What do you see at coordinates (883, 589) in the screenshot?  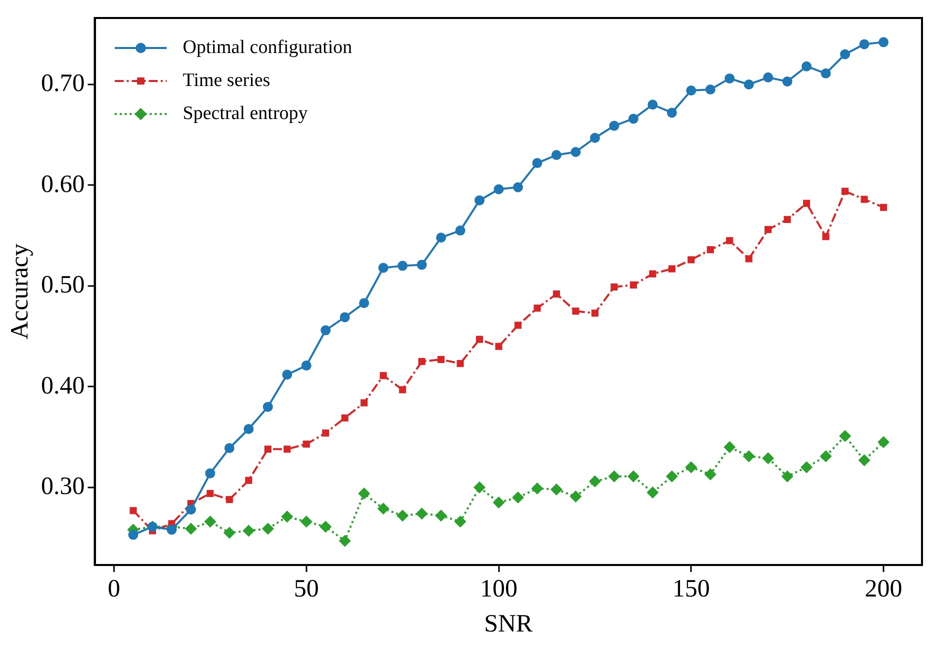 I see `x-tick-label: 200` at bounding box center [883, 589].